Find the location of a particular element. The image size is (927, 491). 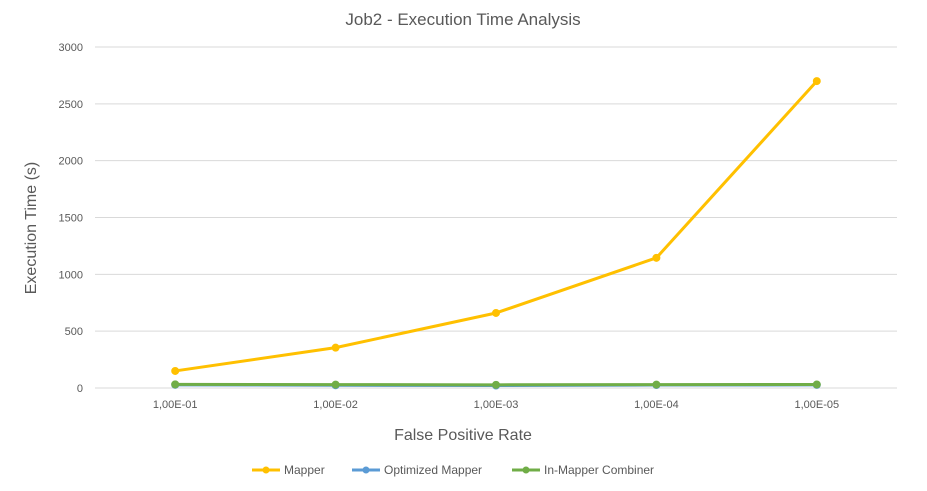

y-tick-label: 2000 is located at coordinates (71, 162).